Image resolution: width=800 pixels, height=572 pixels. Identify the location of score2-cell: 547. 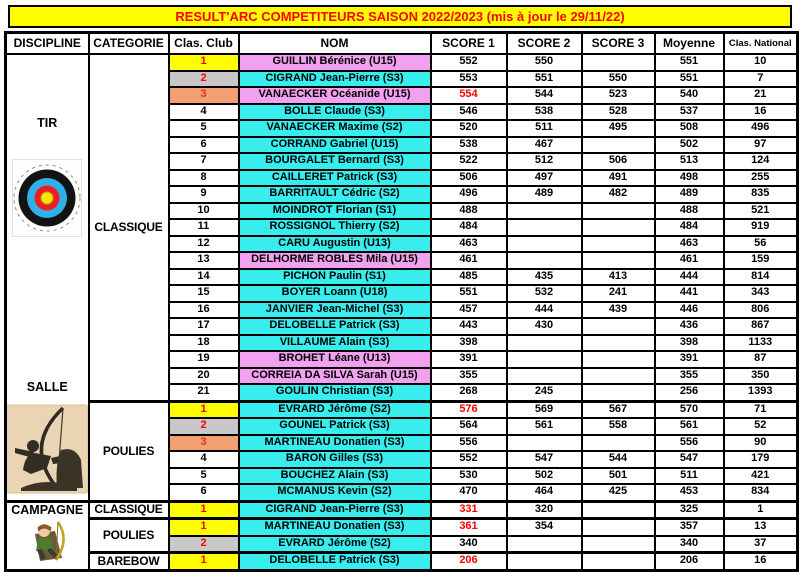
(544, 459).